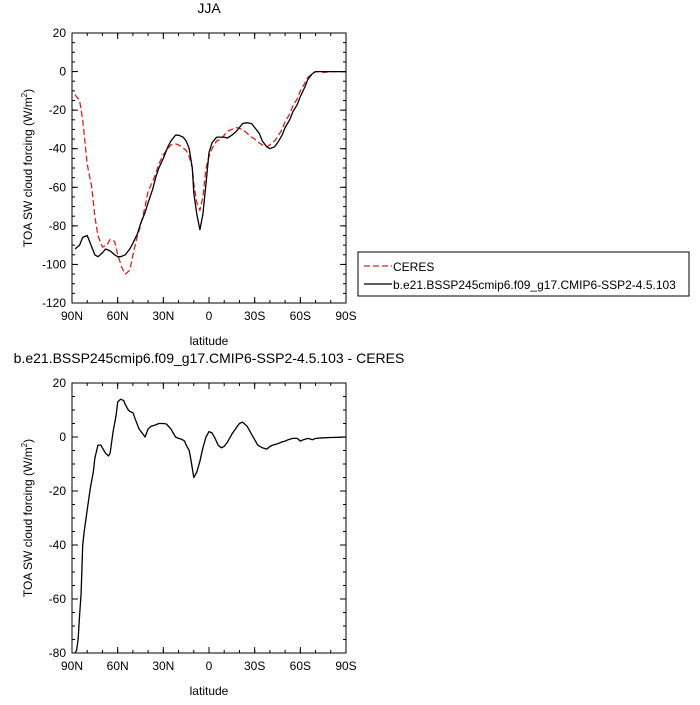  Describe the element at coordinates (209, 666) in the screenshot. I see `bottom-x-tick-label: 0` at that location.